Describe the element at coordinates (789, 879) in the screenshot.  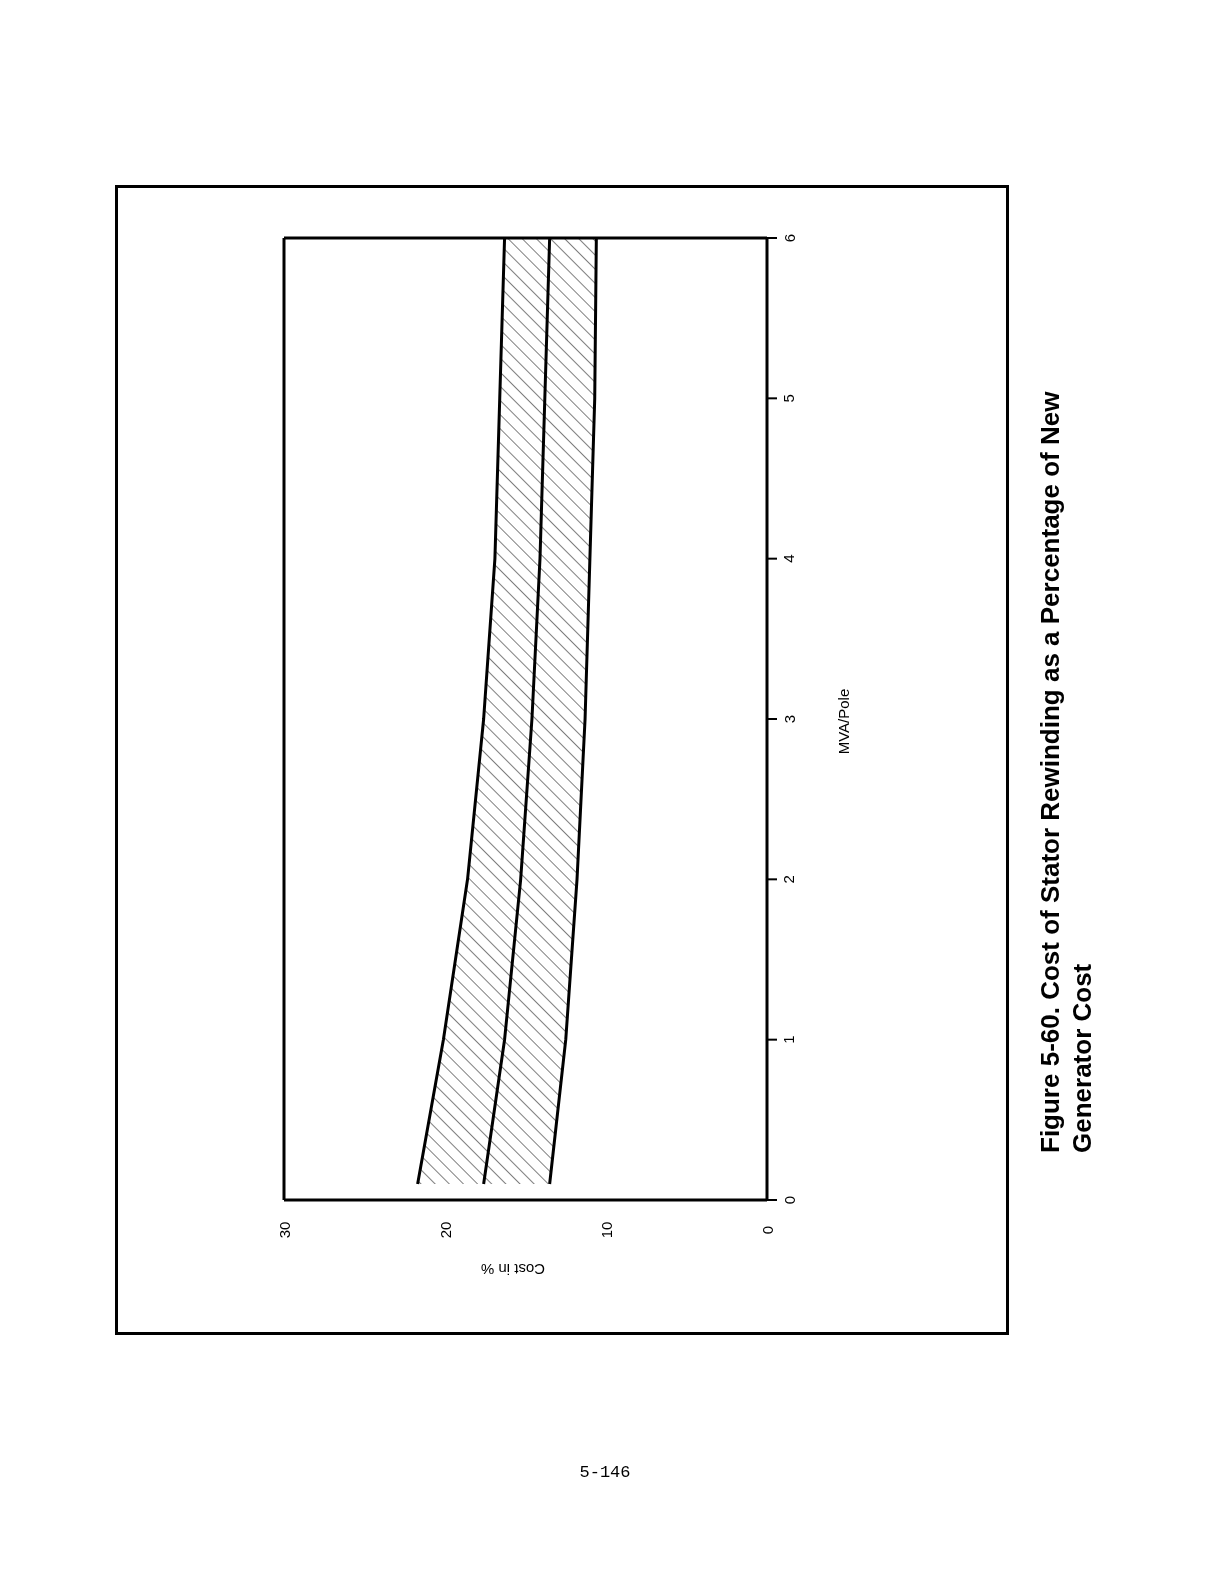
I see `y-tick-label: 2` at that location.